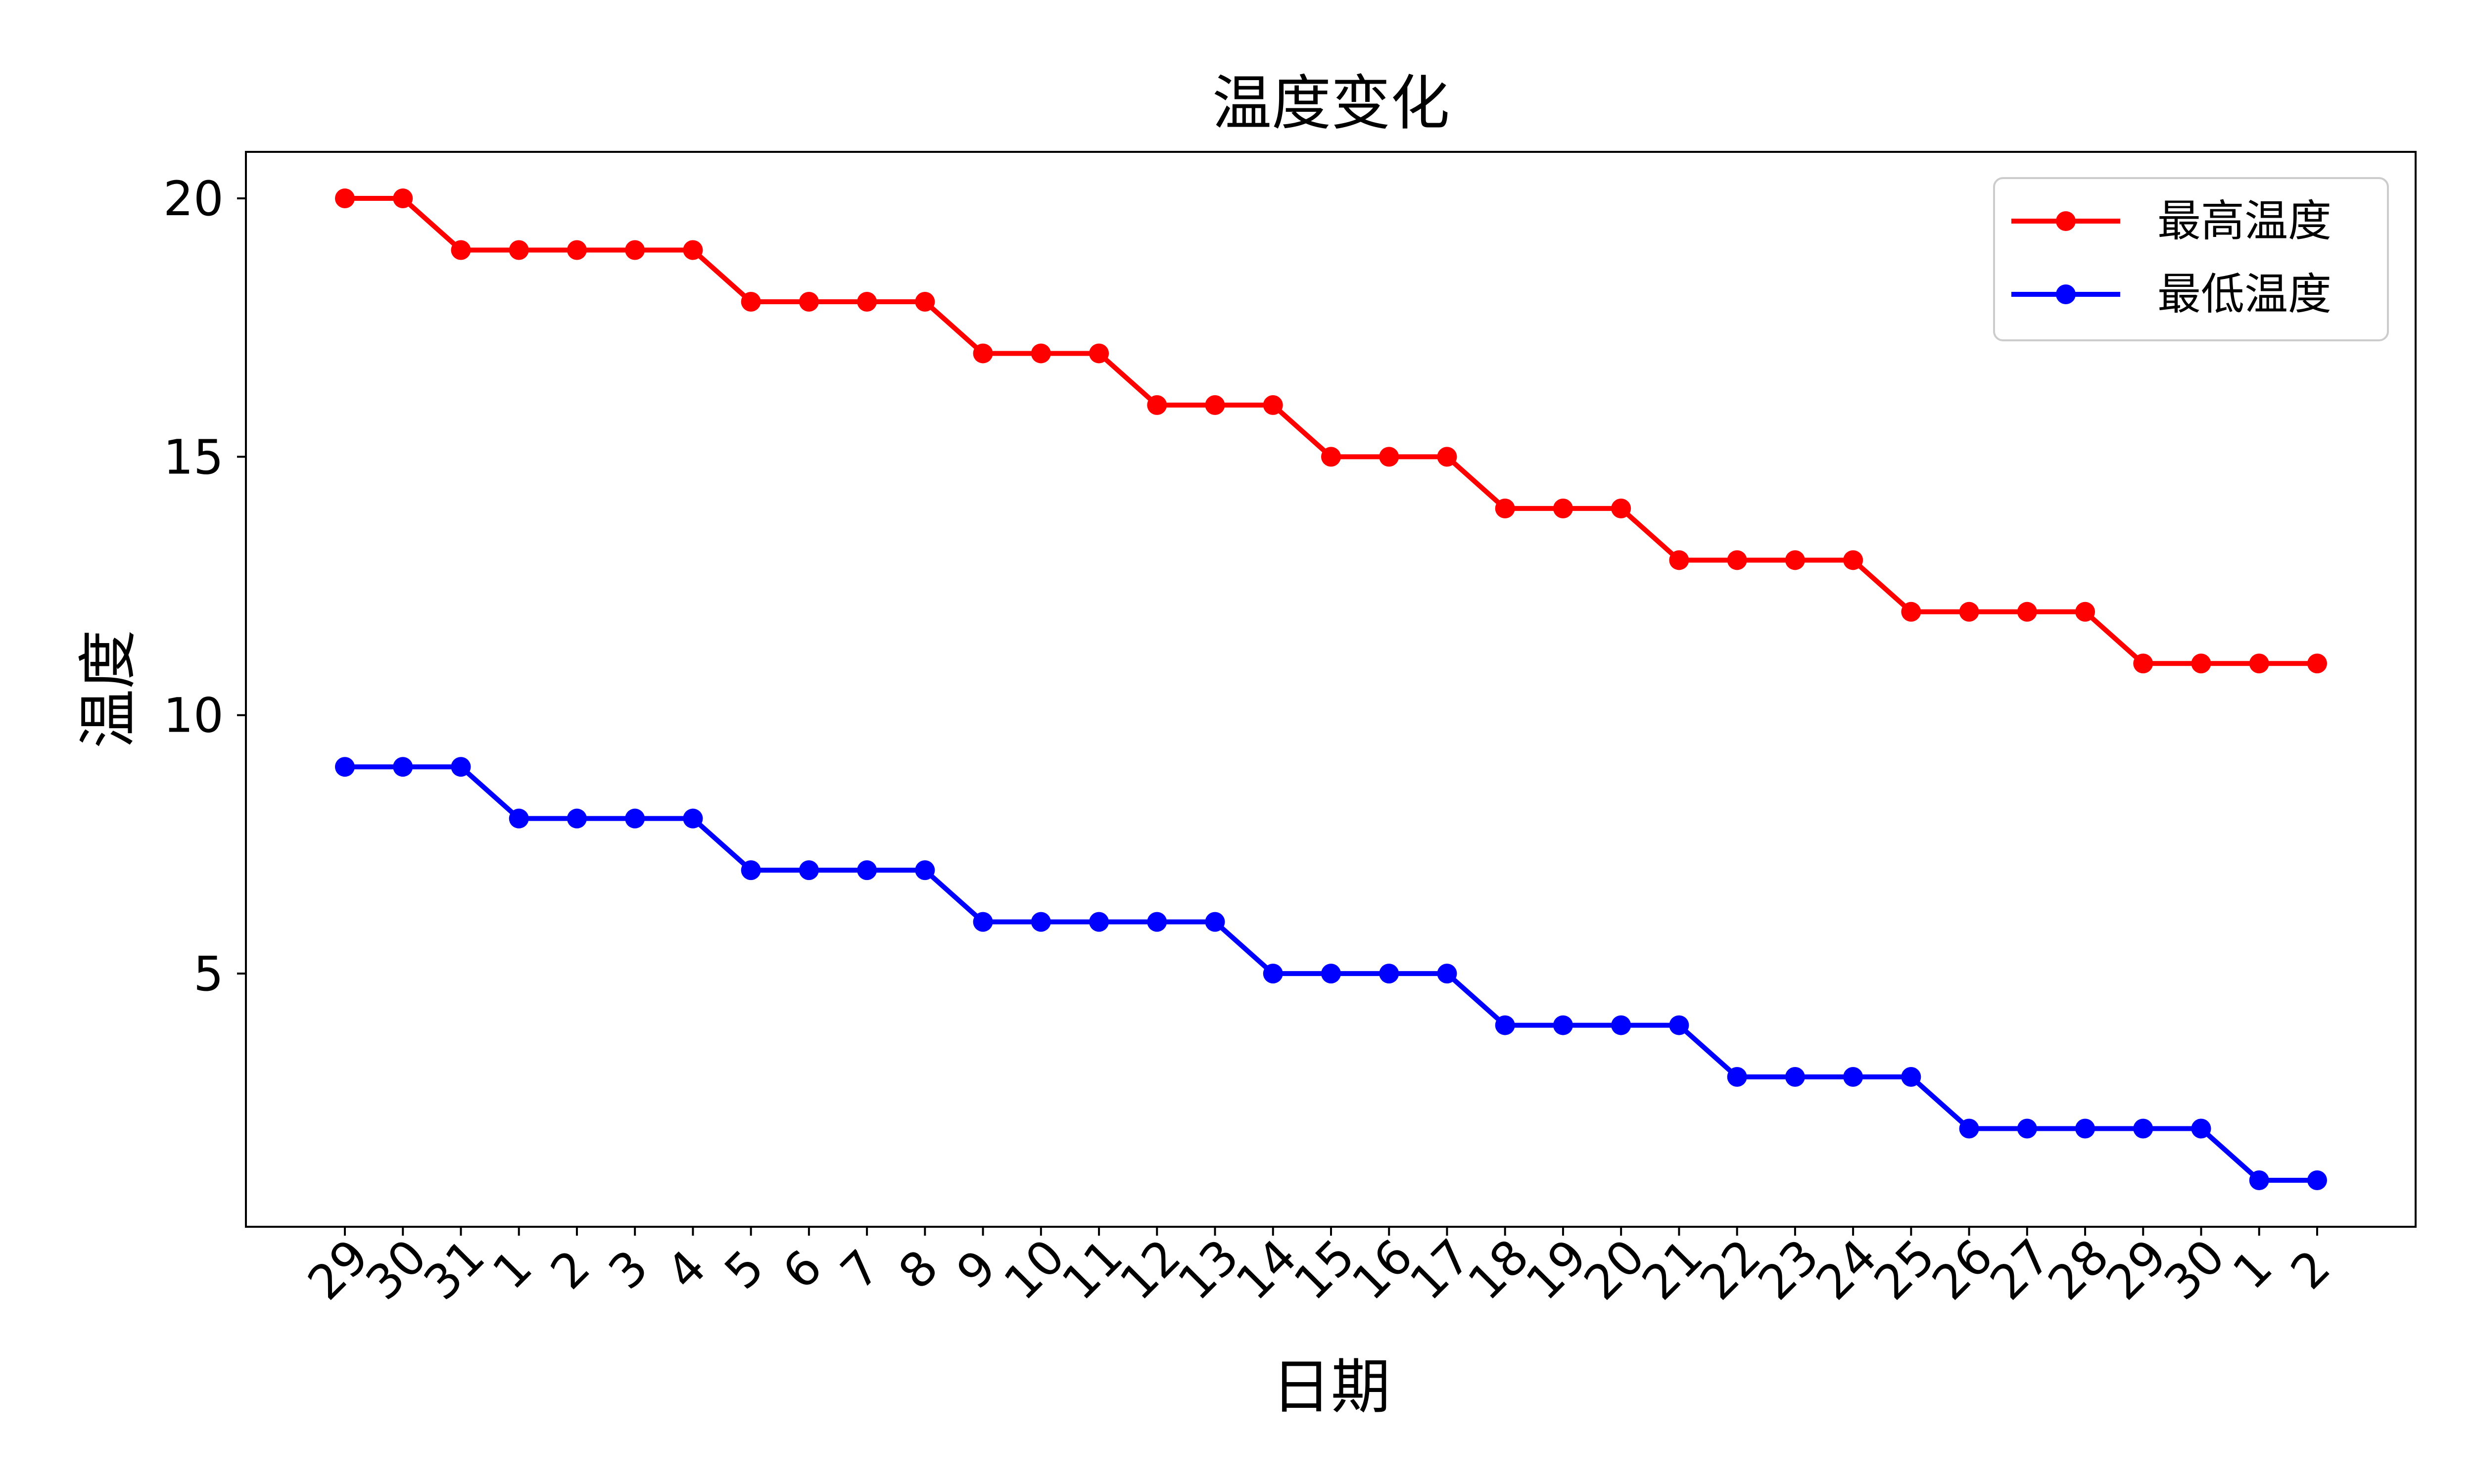  What do you see at coordinates (2244, 220) in the screenshot?
I see `legend-label-max: 最高温度` at bounding box center [2244, 220].